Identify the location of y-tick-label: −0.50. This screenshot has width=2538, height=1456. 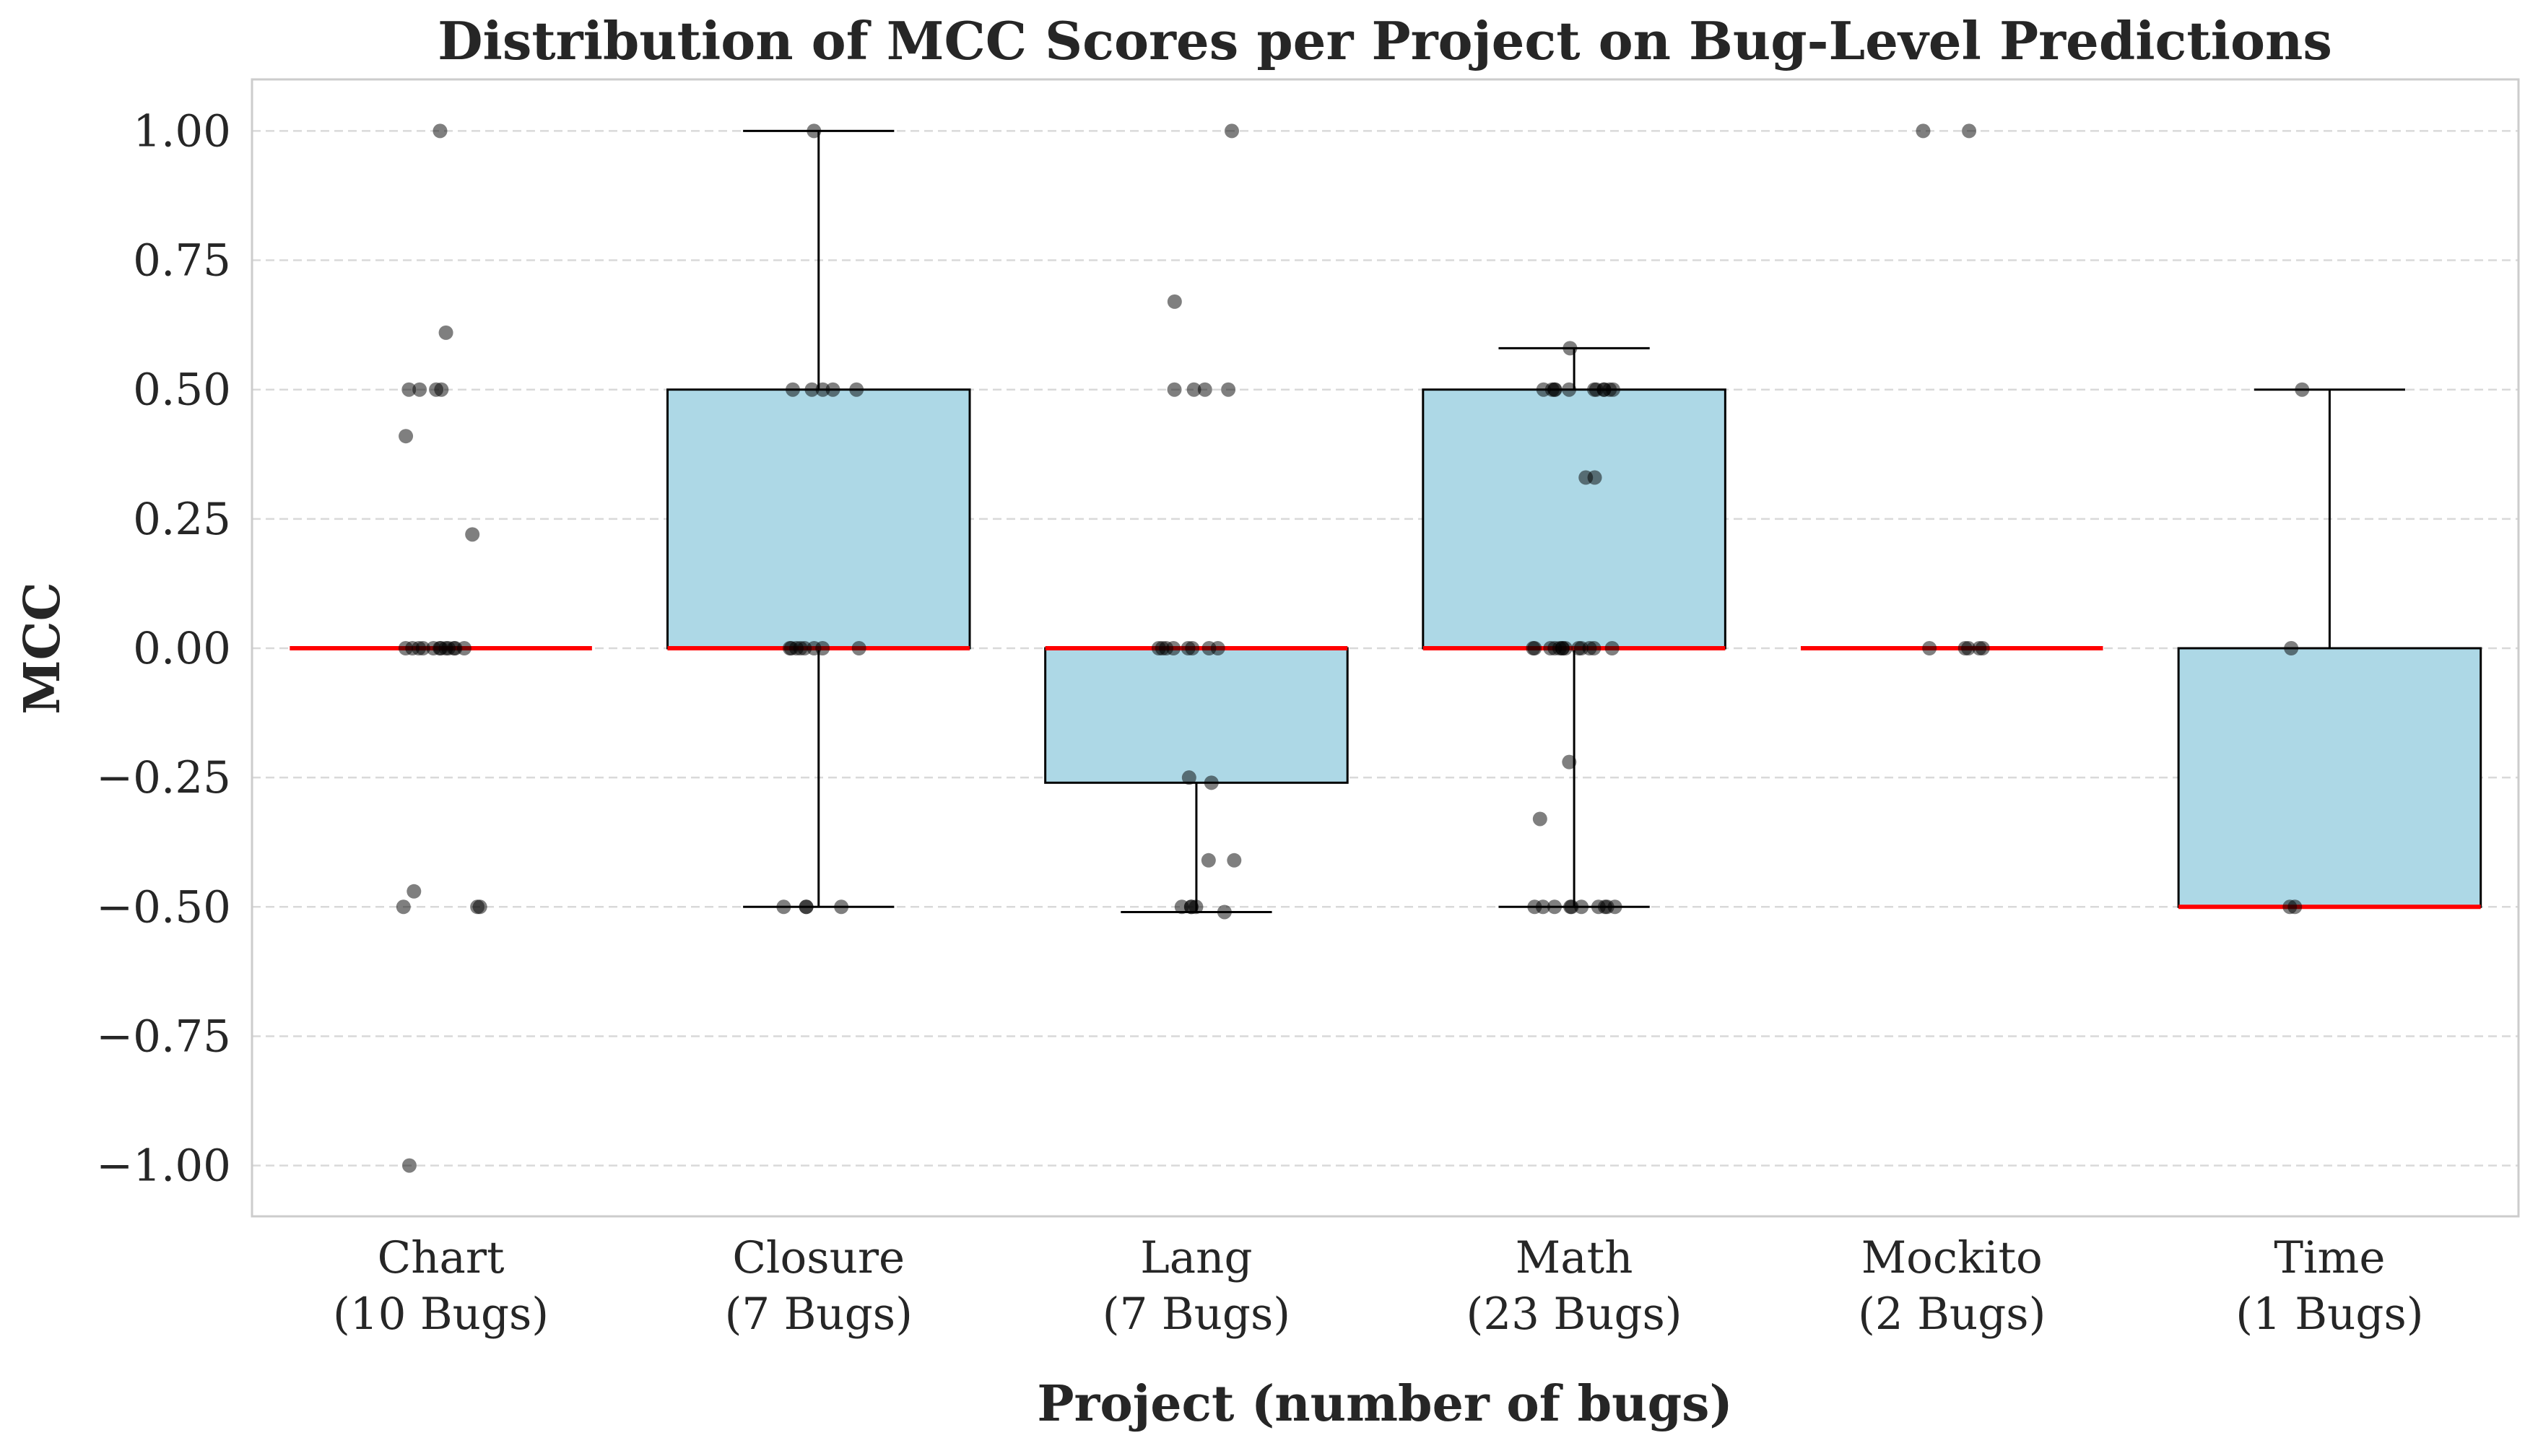
(163, 907).